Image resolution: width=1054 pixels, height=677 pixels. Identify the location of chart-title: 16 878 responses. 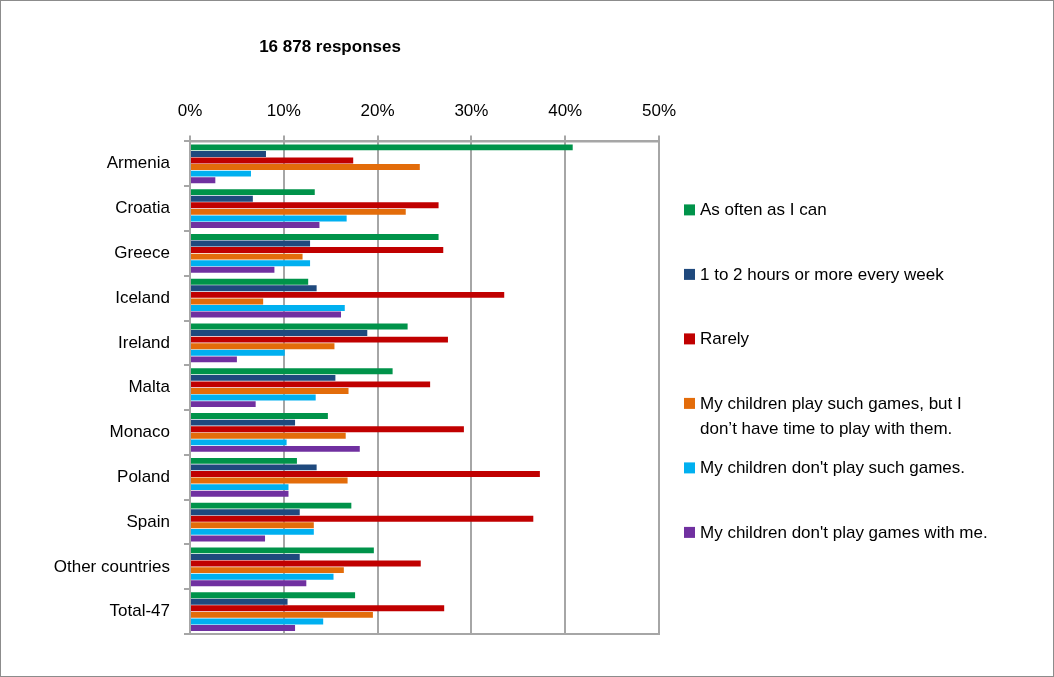
(330, 46).